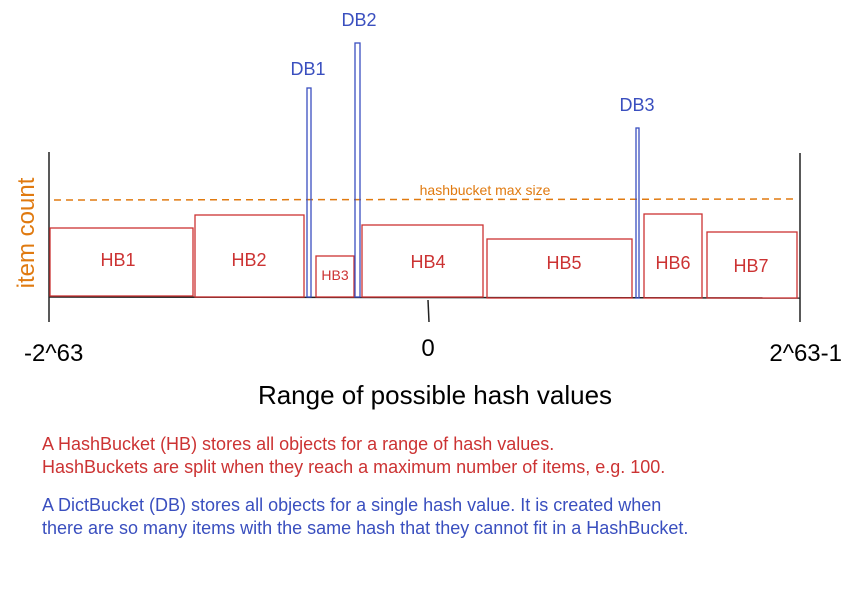 The height and width of the screenshot is (601, 856). What do you see at coordinates (427, 348) in the screenshot?
I see `x-tick-zero: 0` at bounding box center [427, 348].